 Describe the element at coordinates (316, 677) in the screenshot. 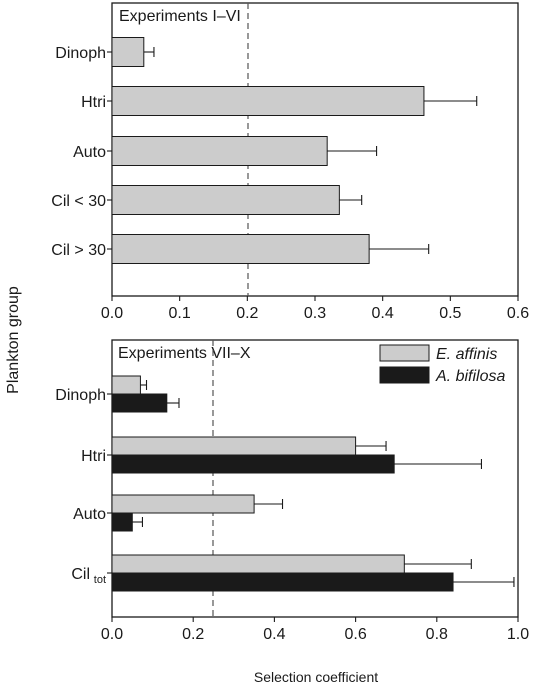

I see `x-axis-title: Selection coefficient` at that location.